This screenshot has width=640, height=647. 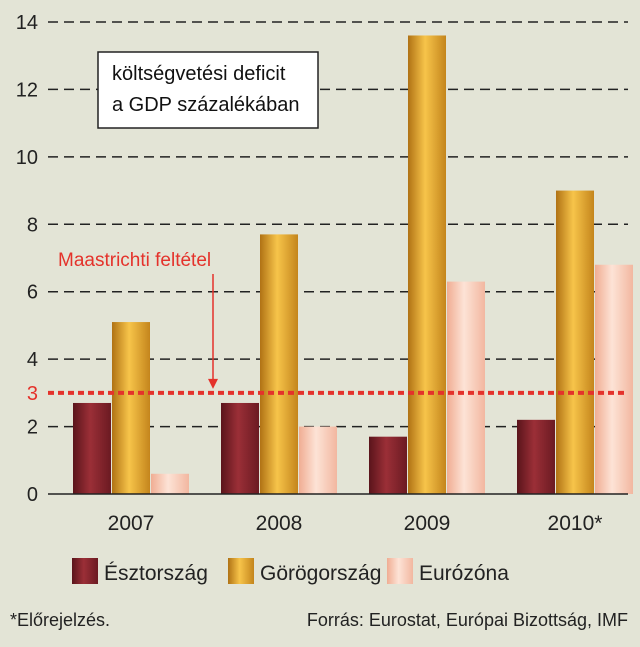 I want to click on legend-swatch-észtország, so click(x=85, y=571).